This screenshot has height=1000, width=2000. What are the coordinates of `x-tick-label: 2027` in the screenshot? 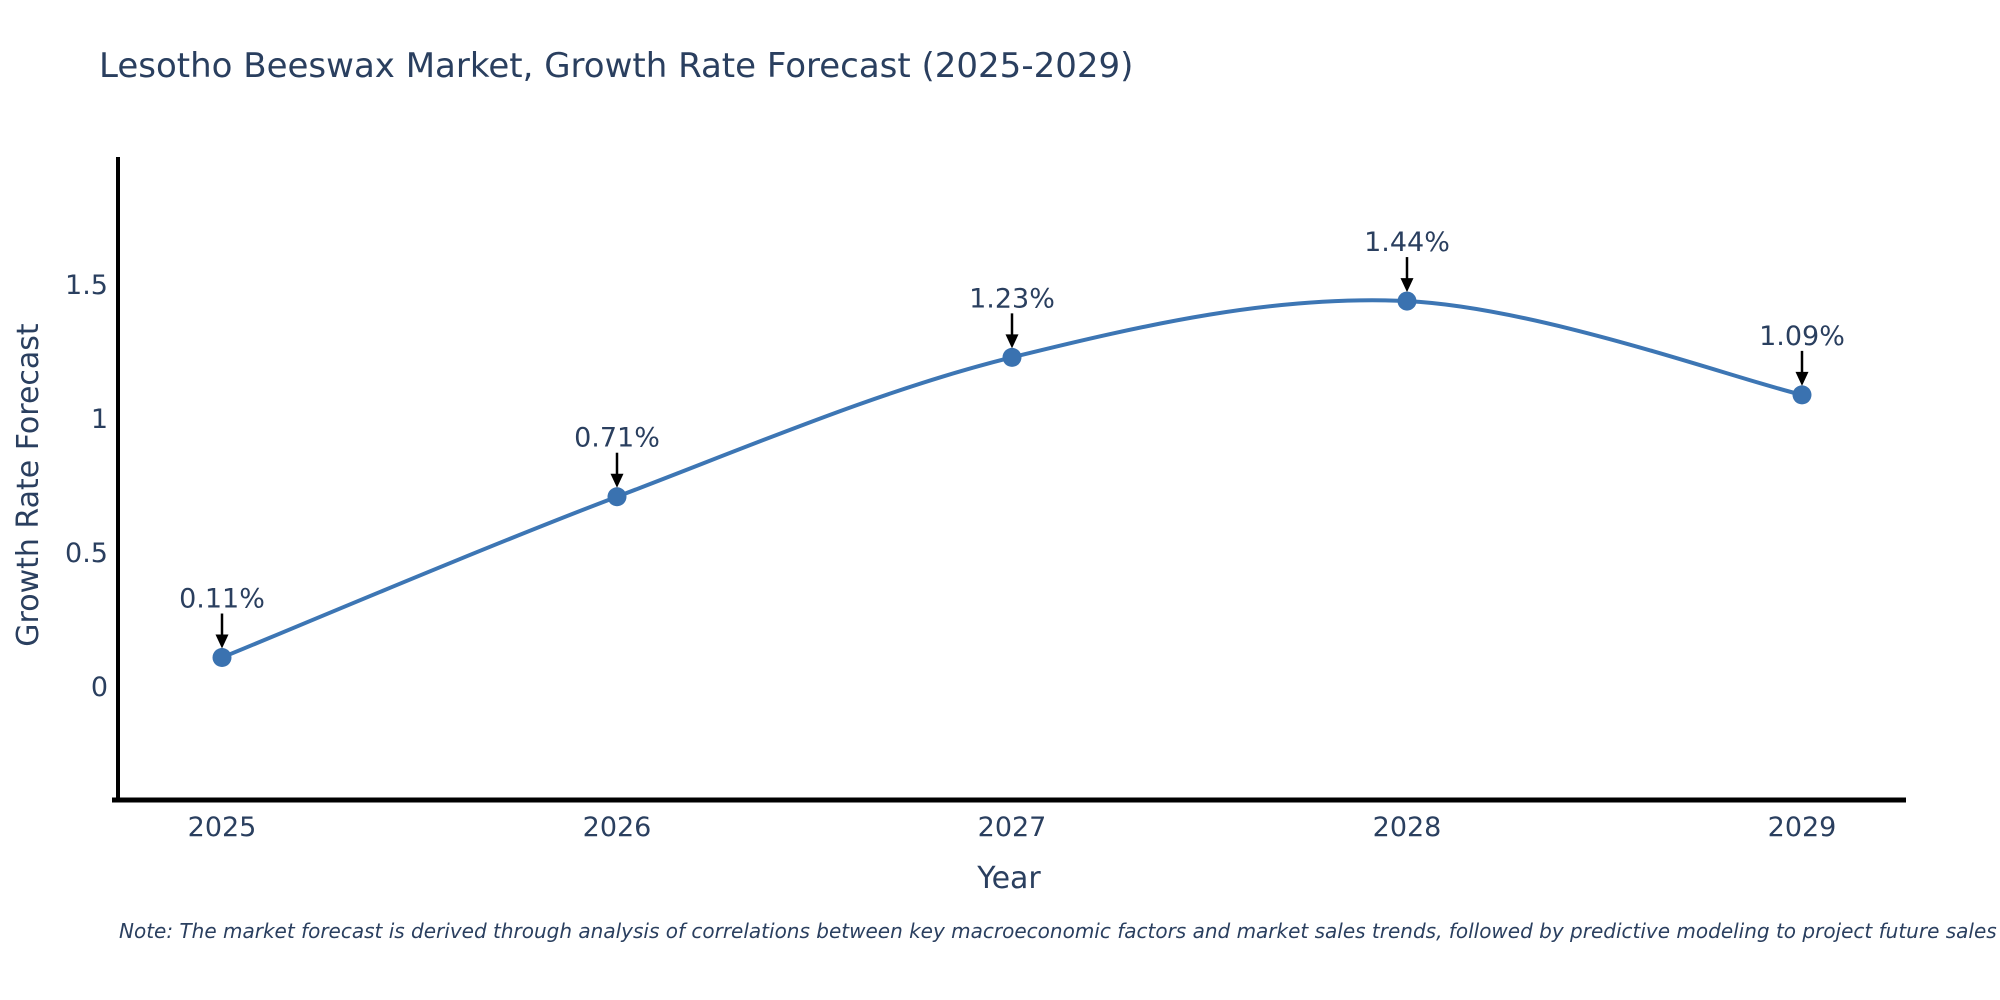 It's located at (1012, 827).